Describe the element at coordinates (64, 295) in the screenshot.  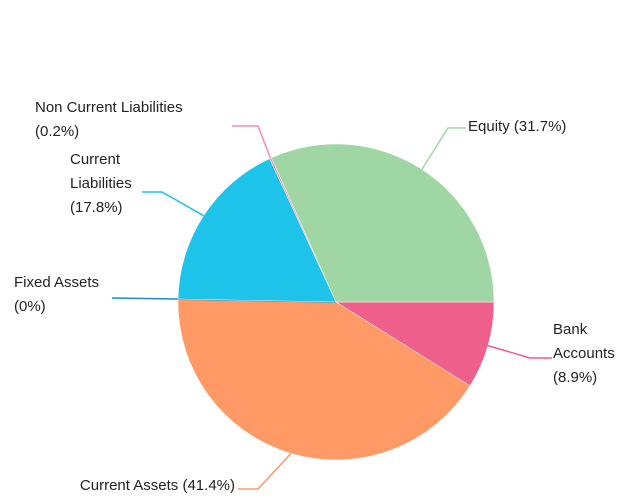
I see `slice-label: Fixed Assets (0%)` at that location.